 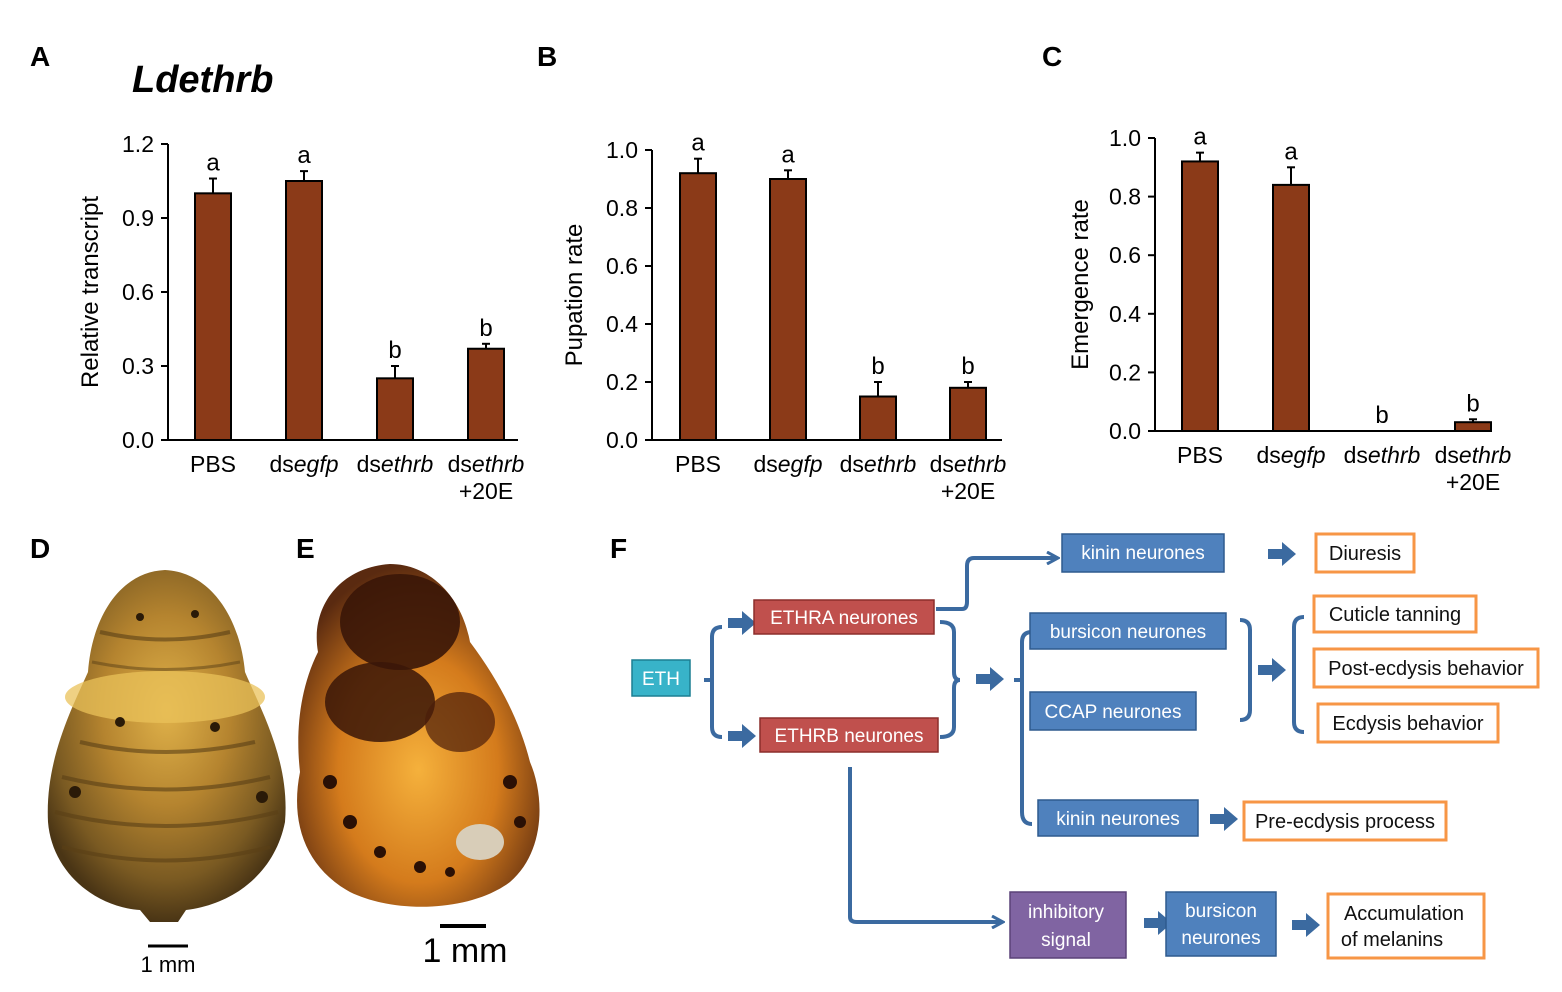 I want to click on pupa-photo-d, so click(x=166, y=746).